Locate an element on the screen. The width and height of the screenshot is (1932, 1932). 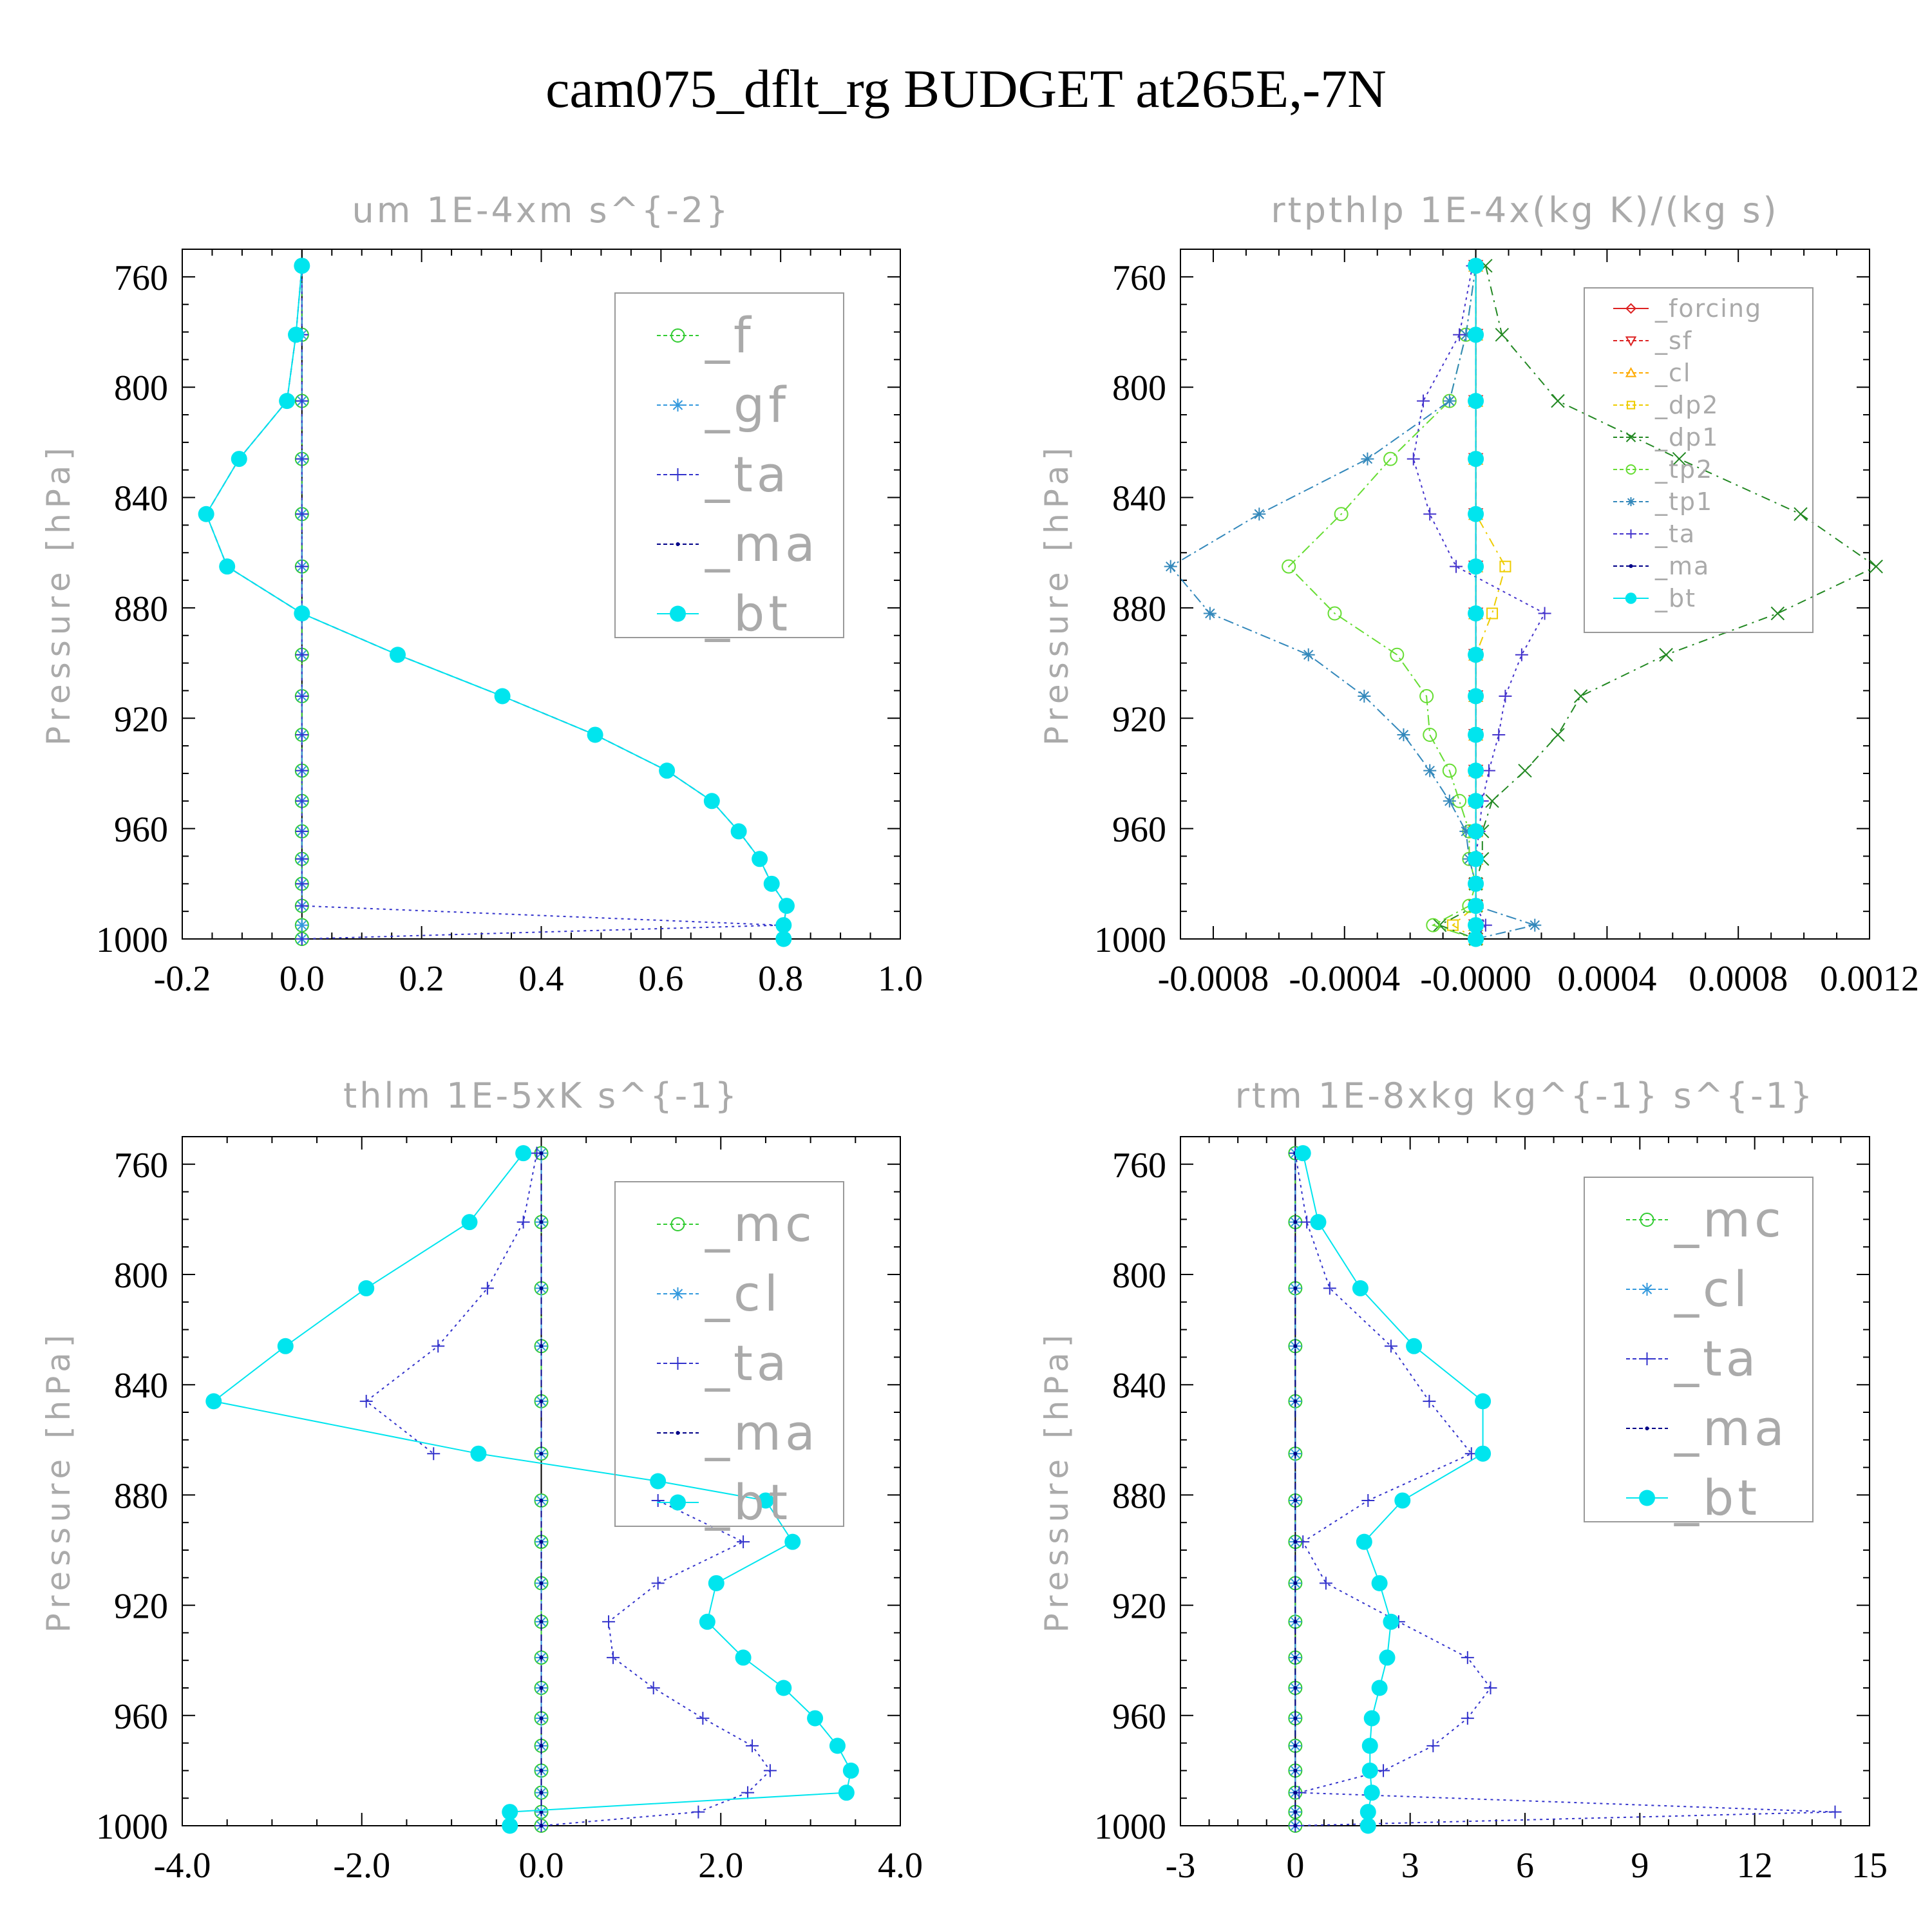
x-tick-label: 0.6 is located at coordinates (660, 979).